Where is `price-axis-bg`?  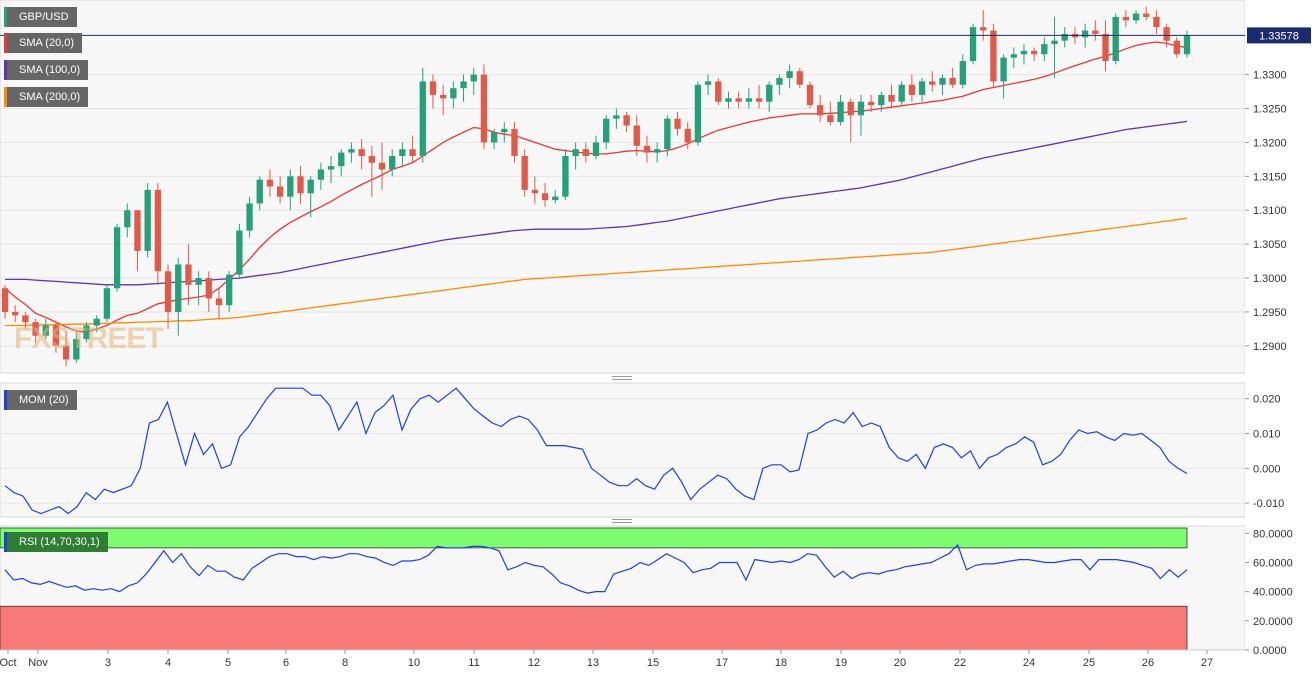 price-axis-bg is located at coordinates (1280, 186).